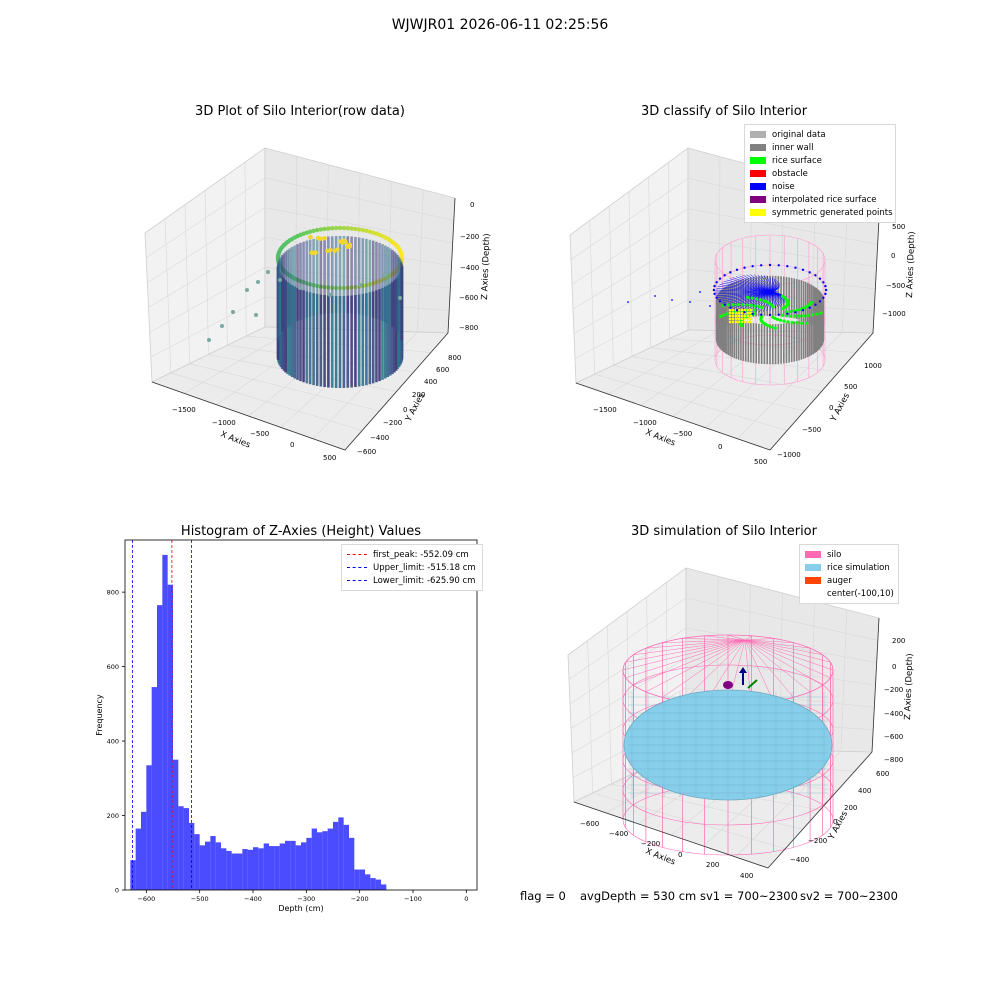 The image size is (1000, 1000). I want to click on y-tick-label: 200, so click(113, 816).